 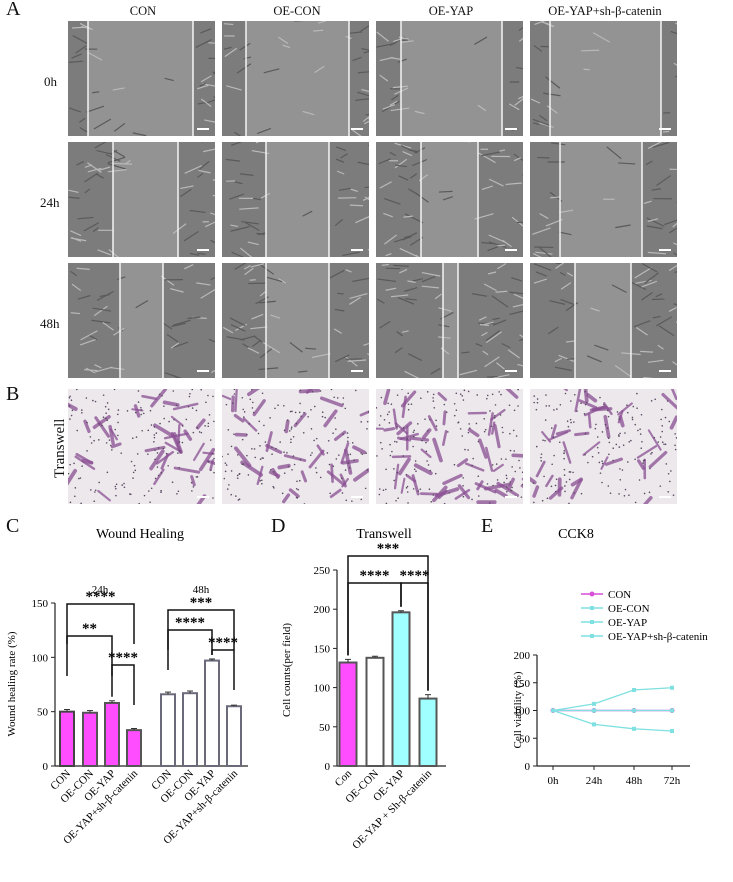 What do you see at coordinates (278, 526) in the screenshot?
I see `panel-label-d: D` at bounding box center [278, 526].